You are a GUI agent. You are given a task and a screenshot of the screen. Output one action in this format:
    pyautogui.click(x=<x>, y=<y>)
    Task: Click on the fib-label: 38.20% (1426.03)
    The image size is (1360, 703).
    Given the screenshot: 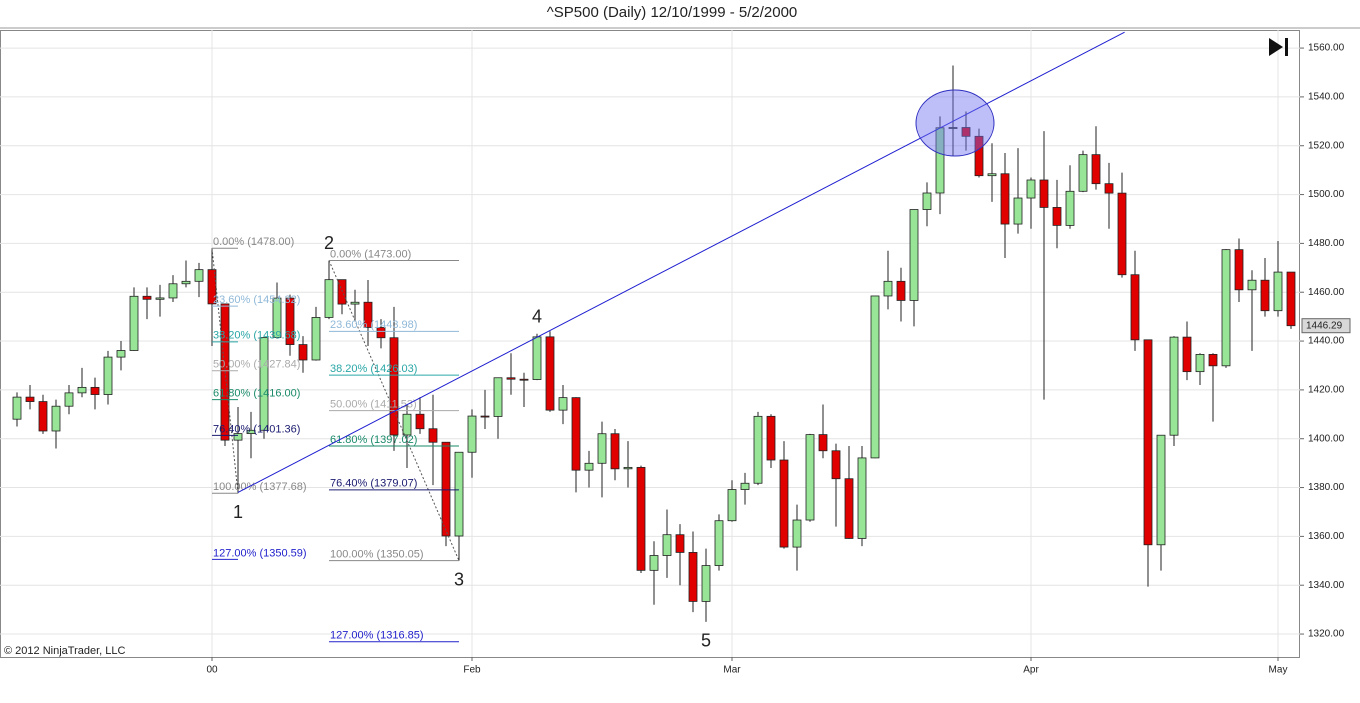 What is the action you would take?
    pyautogui.click(x=373, y=369)
    